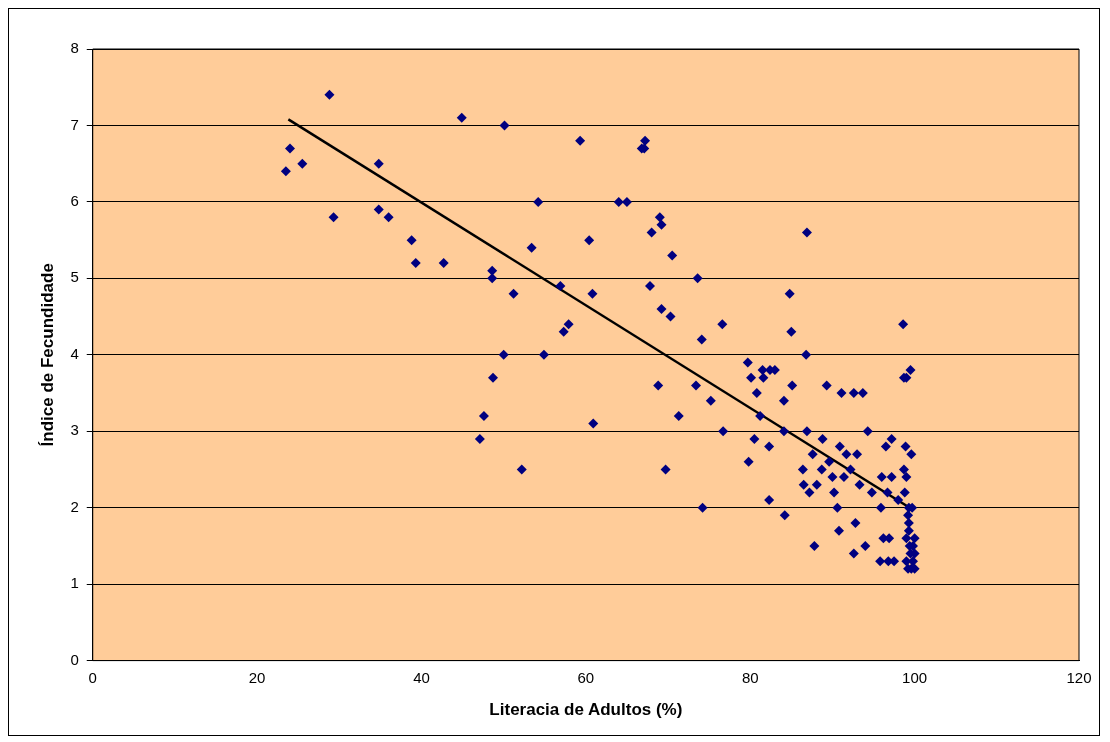 The image size is (1110, 742). I want to click on y-tick-label: 2, so click(74, 506).